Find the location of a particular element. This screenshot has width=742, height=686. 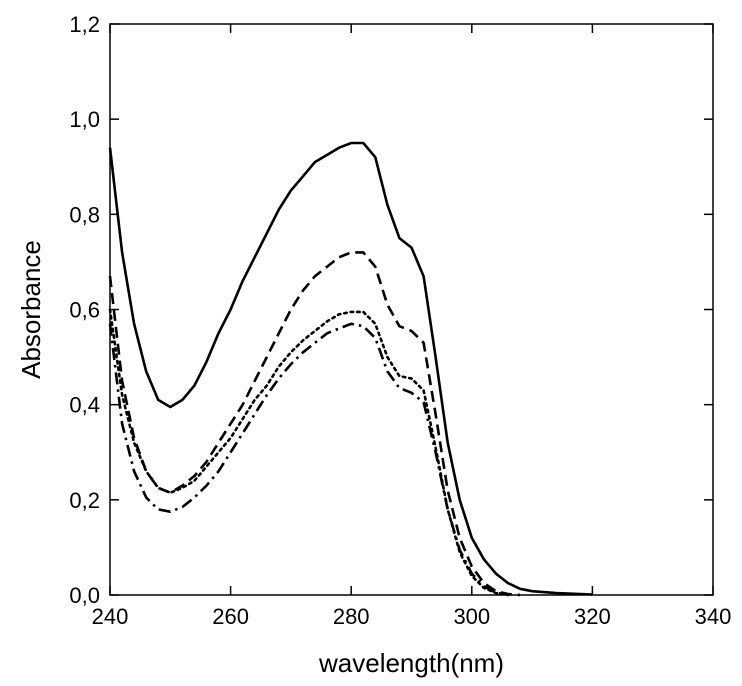

x-tick-label: 280 is located at coordinates (351, 616).